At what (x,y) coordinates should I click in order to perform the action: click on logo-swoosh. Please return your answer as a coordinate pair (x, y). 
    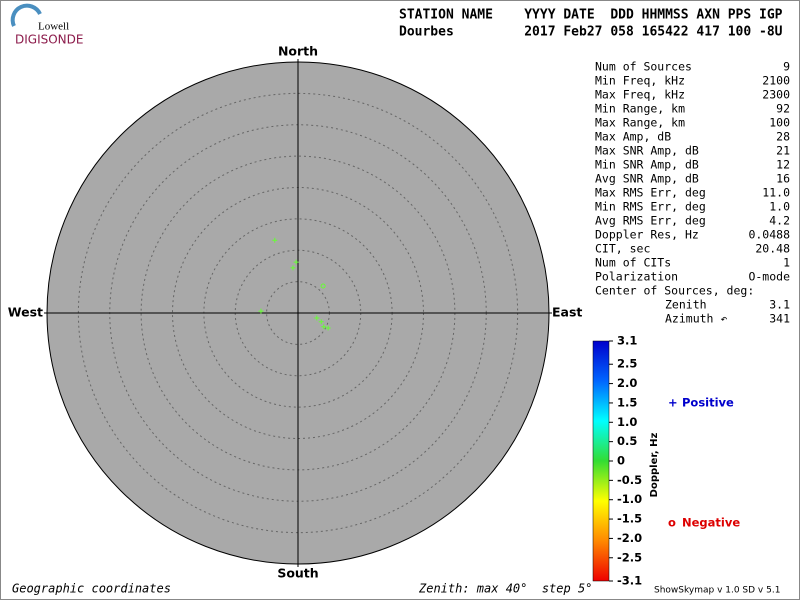
    Looking at the image, I should click on (26, 15).